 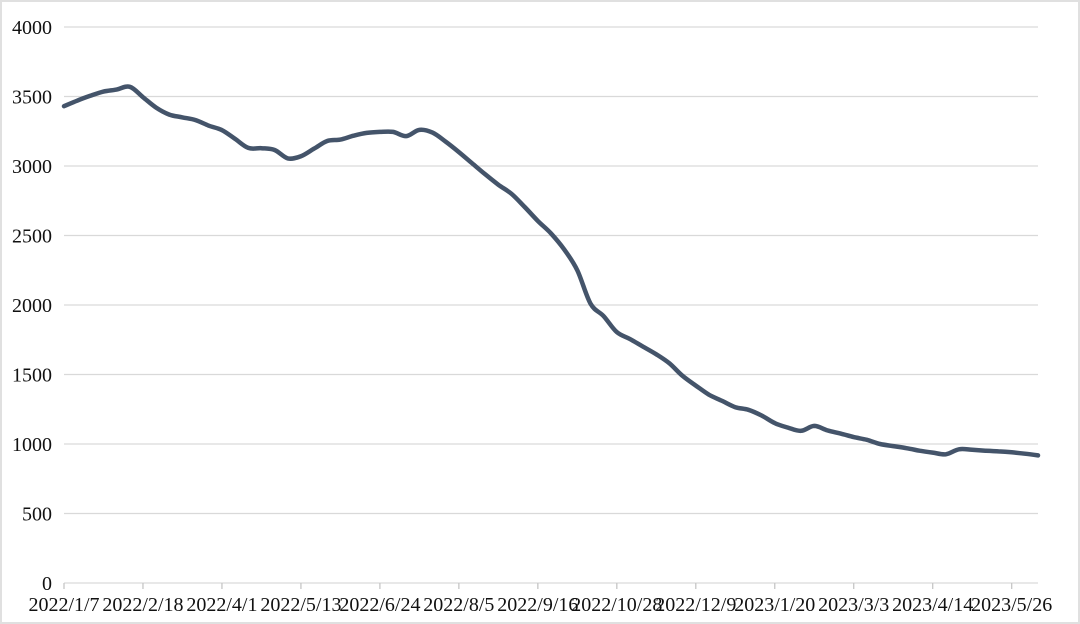 What do you see at coordinates (932, 605) in the screenshot?
I see `x-tick-label: 2023/4/14` at bounding box center [932, 605].